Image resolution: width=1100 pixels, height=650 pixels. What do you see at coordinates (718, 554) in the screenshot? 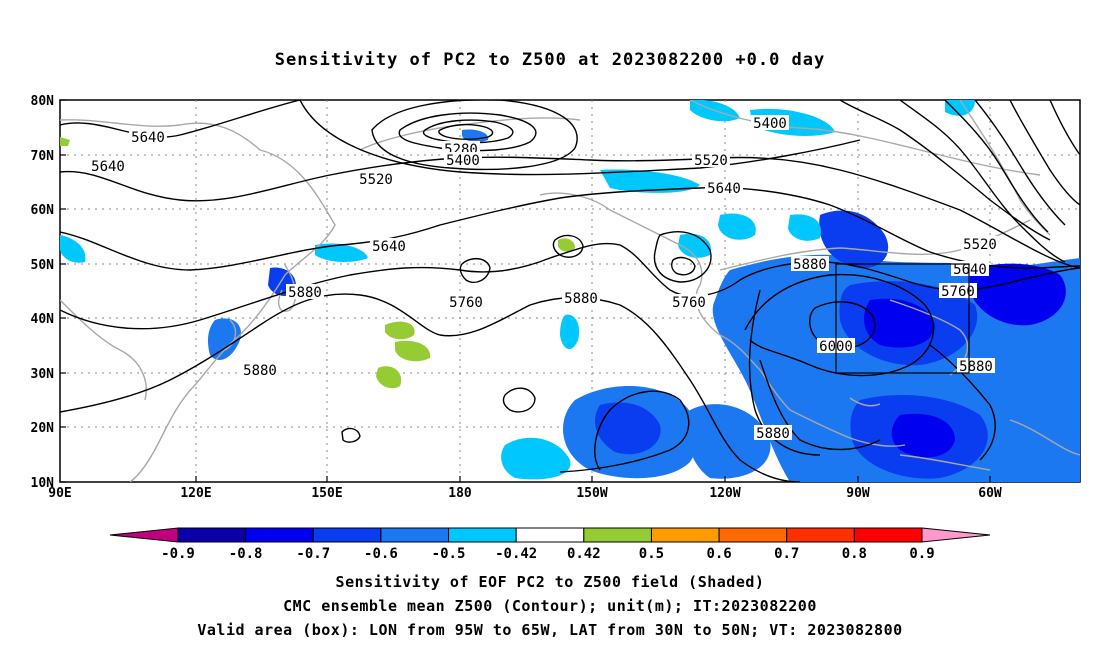
I see `colorbar-label: 0.6` at bounding box center [718, 554].